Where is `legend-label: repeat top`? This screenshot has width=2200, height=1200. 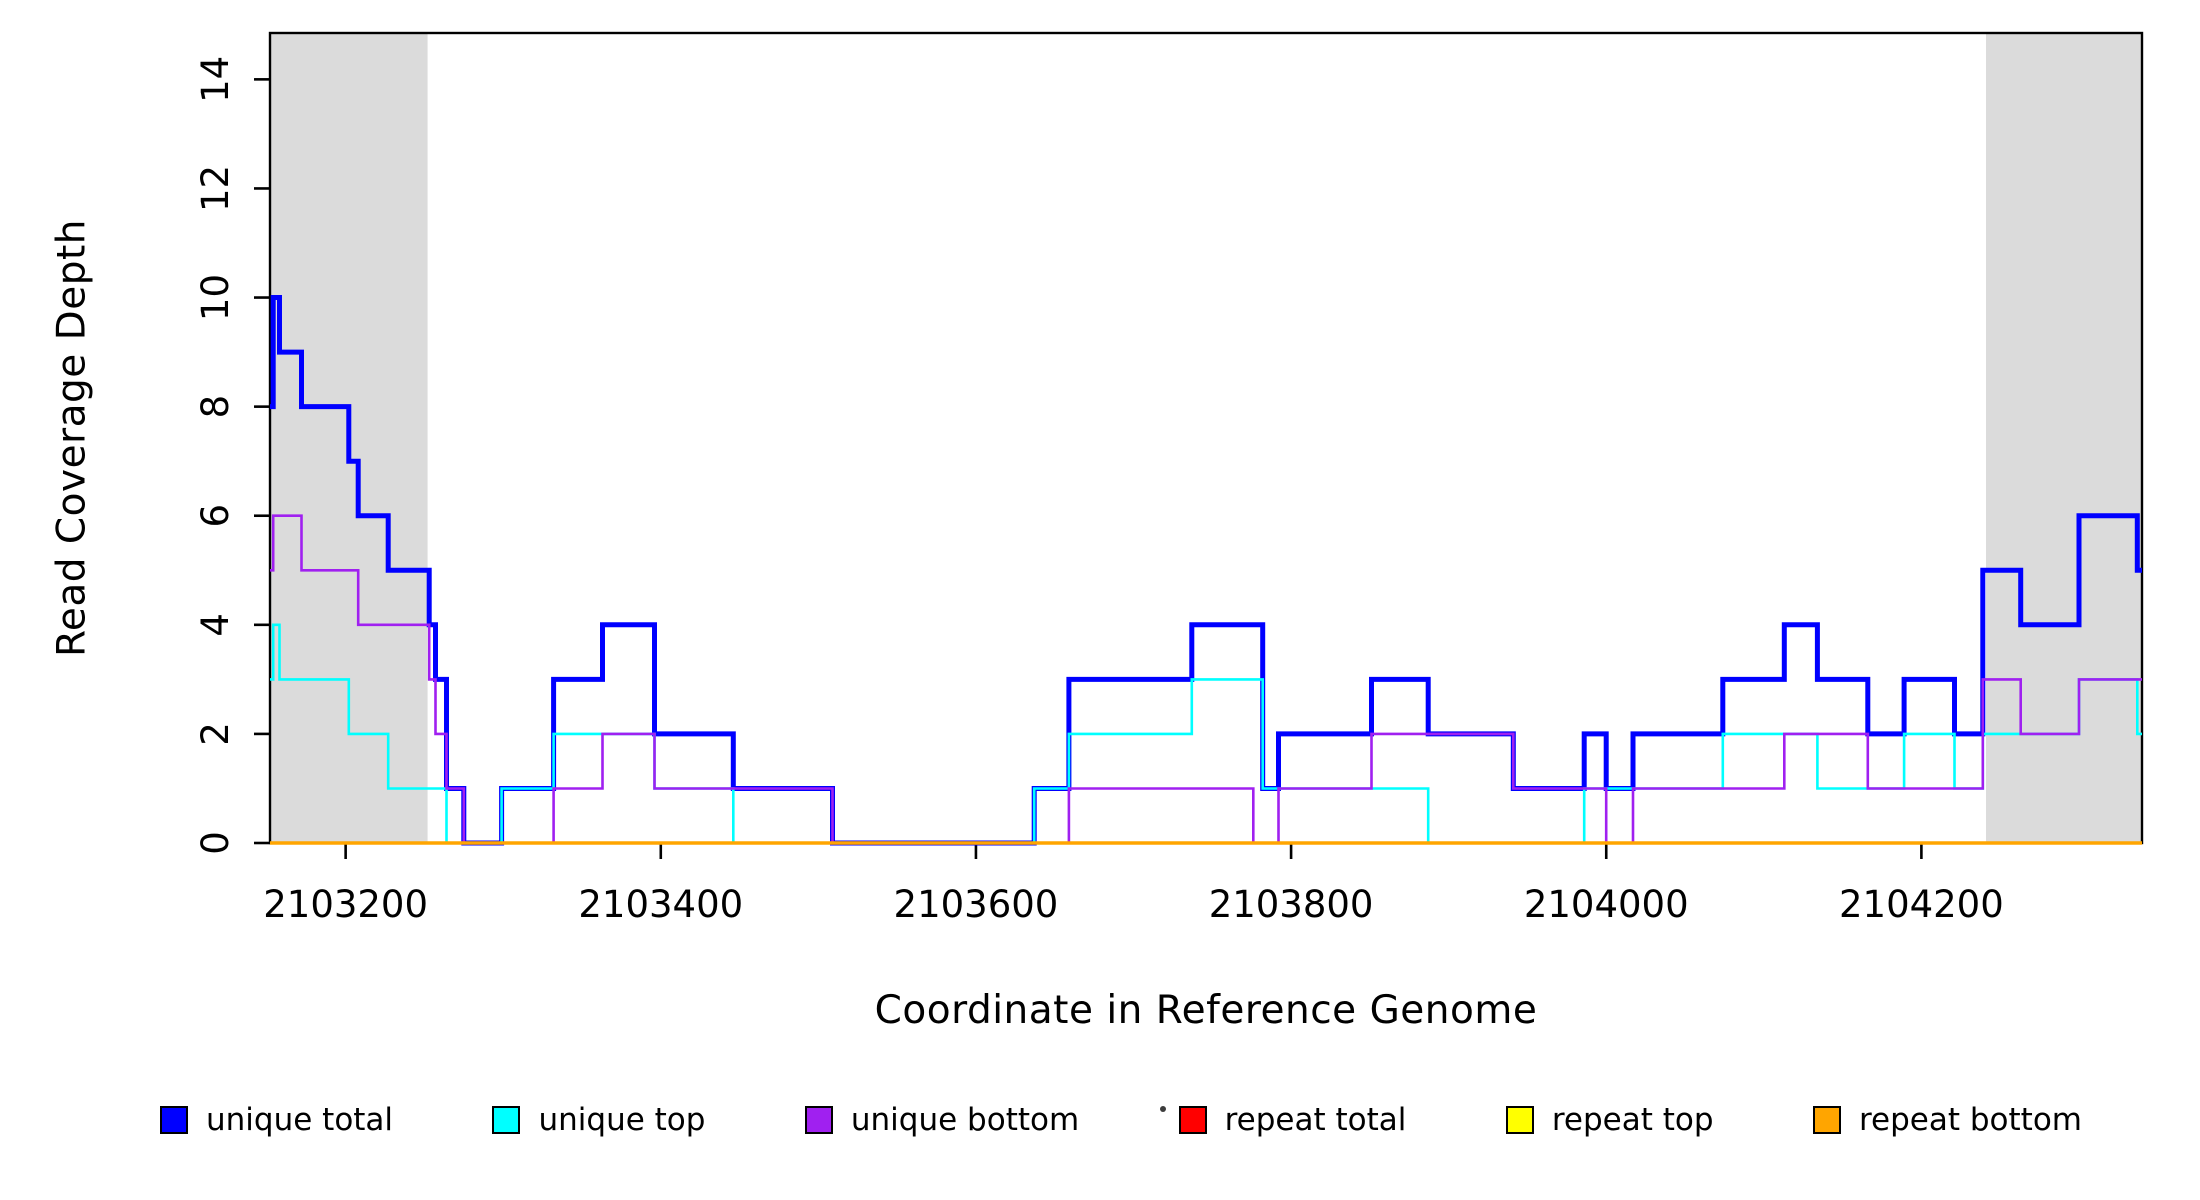 legend-label: repeat top is located at coordinates (1632, 1120).